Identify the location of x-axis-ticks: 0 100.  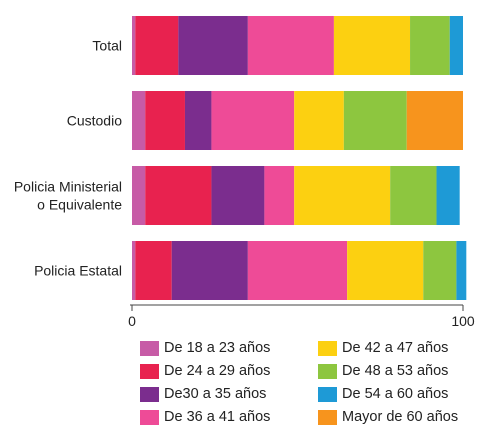
(301, 317).